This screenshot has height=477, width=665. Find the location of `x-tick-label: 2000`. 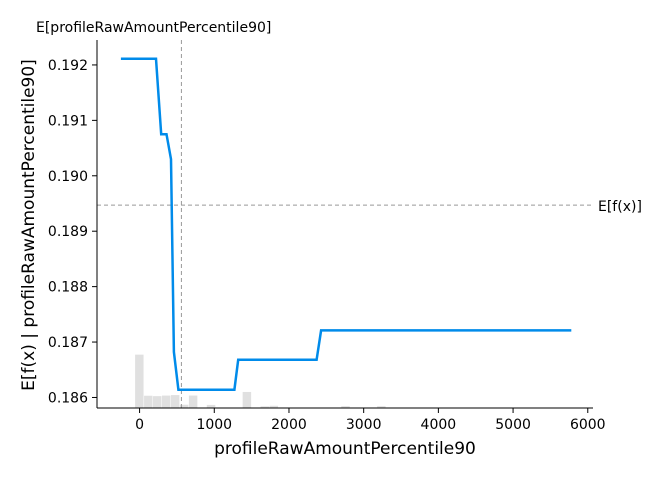

x-tick-label: 2000 is located at coordinates (289, 425).